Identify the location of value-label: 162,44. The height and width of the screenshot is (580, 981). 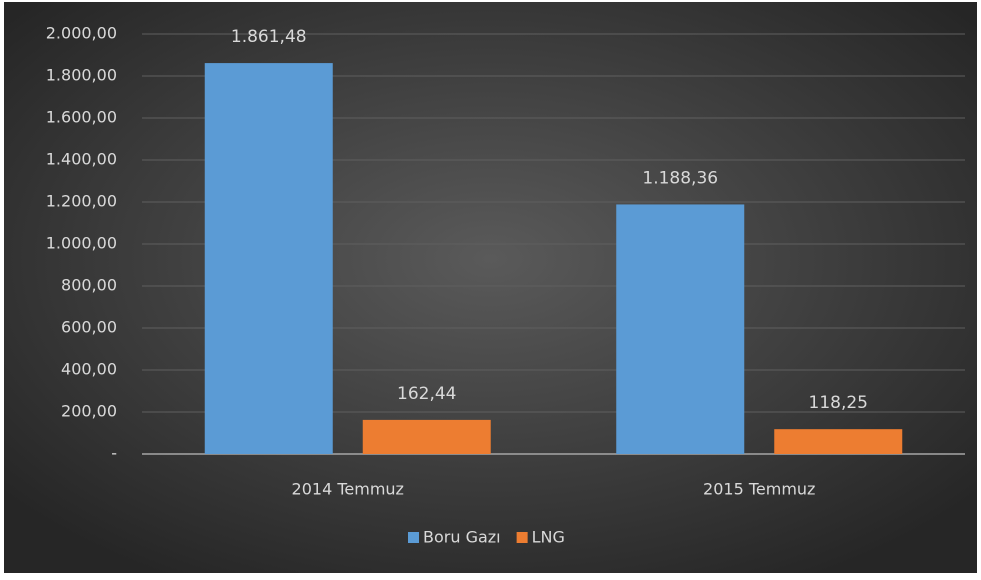
(426, 394).